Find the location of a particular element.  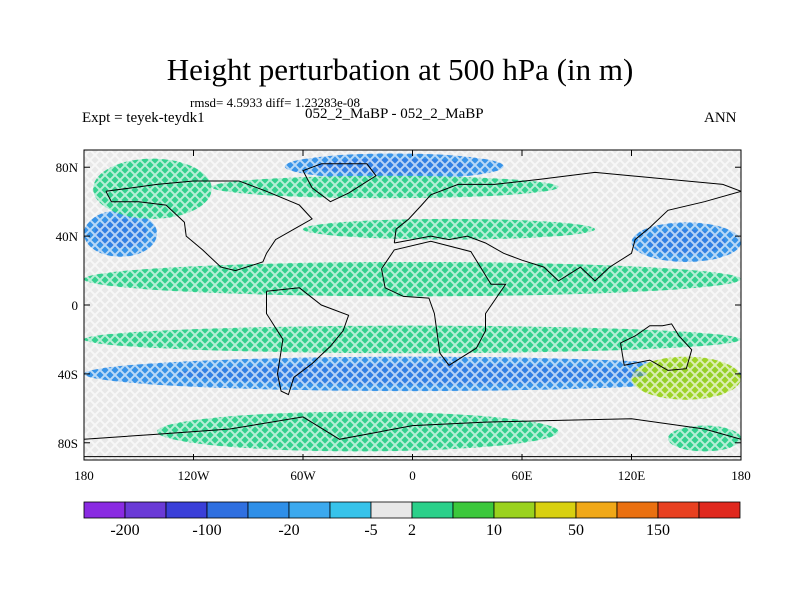

colorbar-label: 2 is located at coordinates (412, 530).